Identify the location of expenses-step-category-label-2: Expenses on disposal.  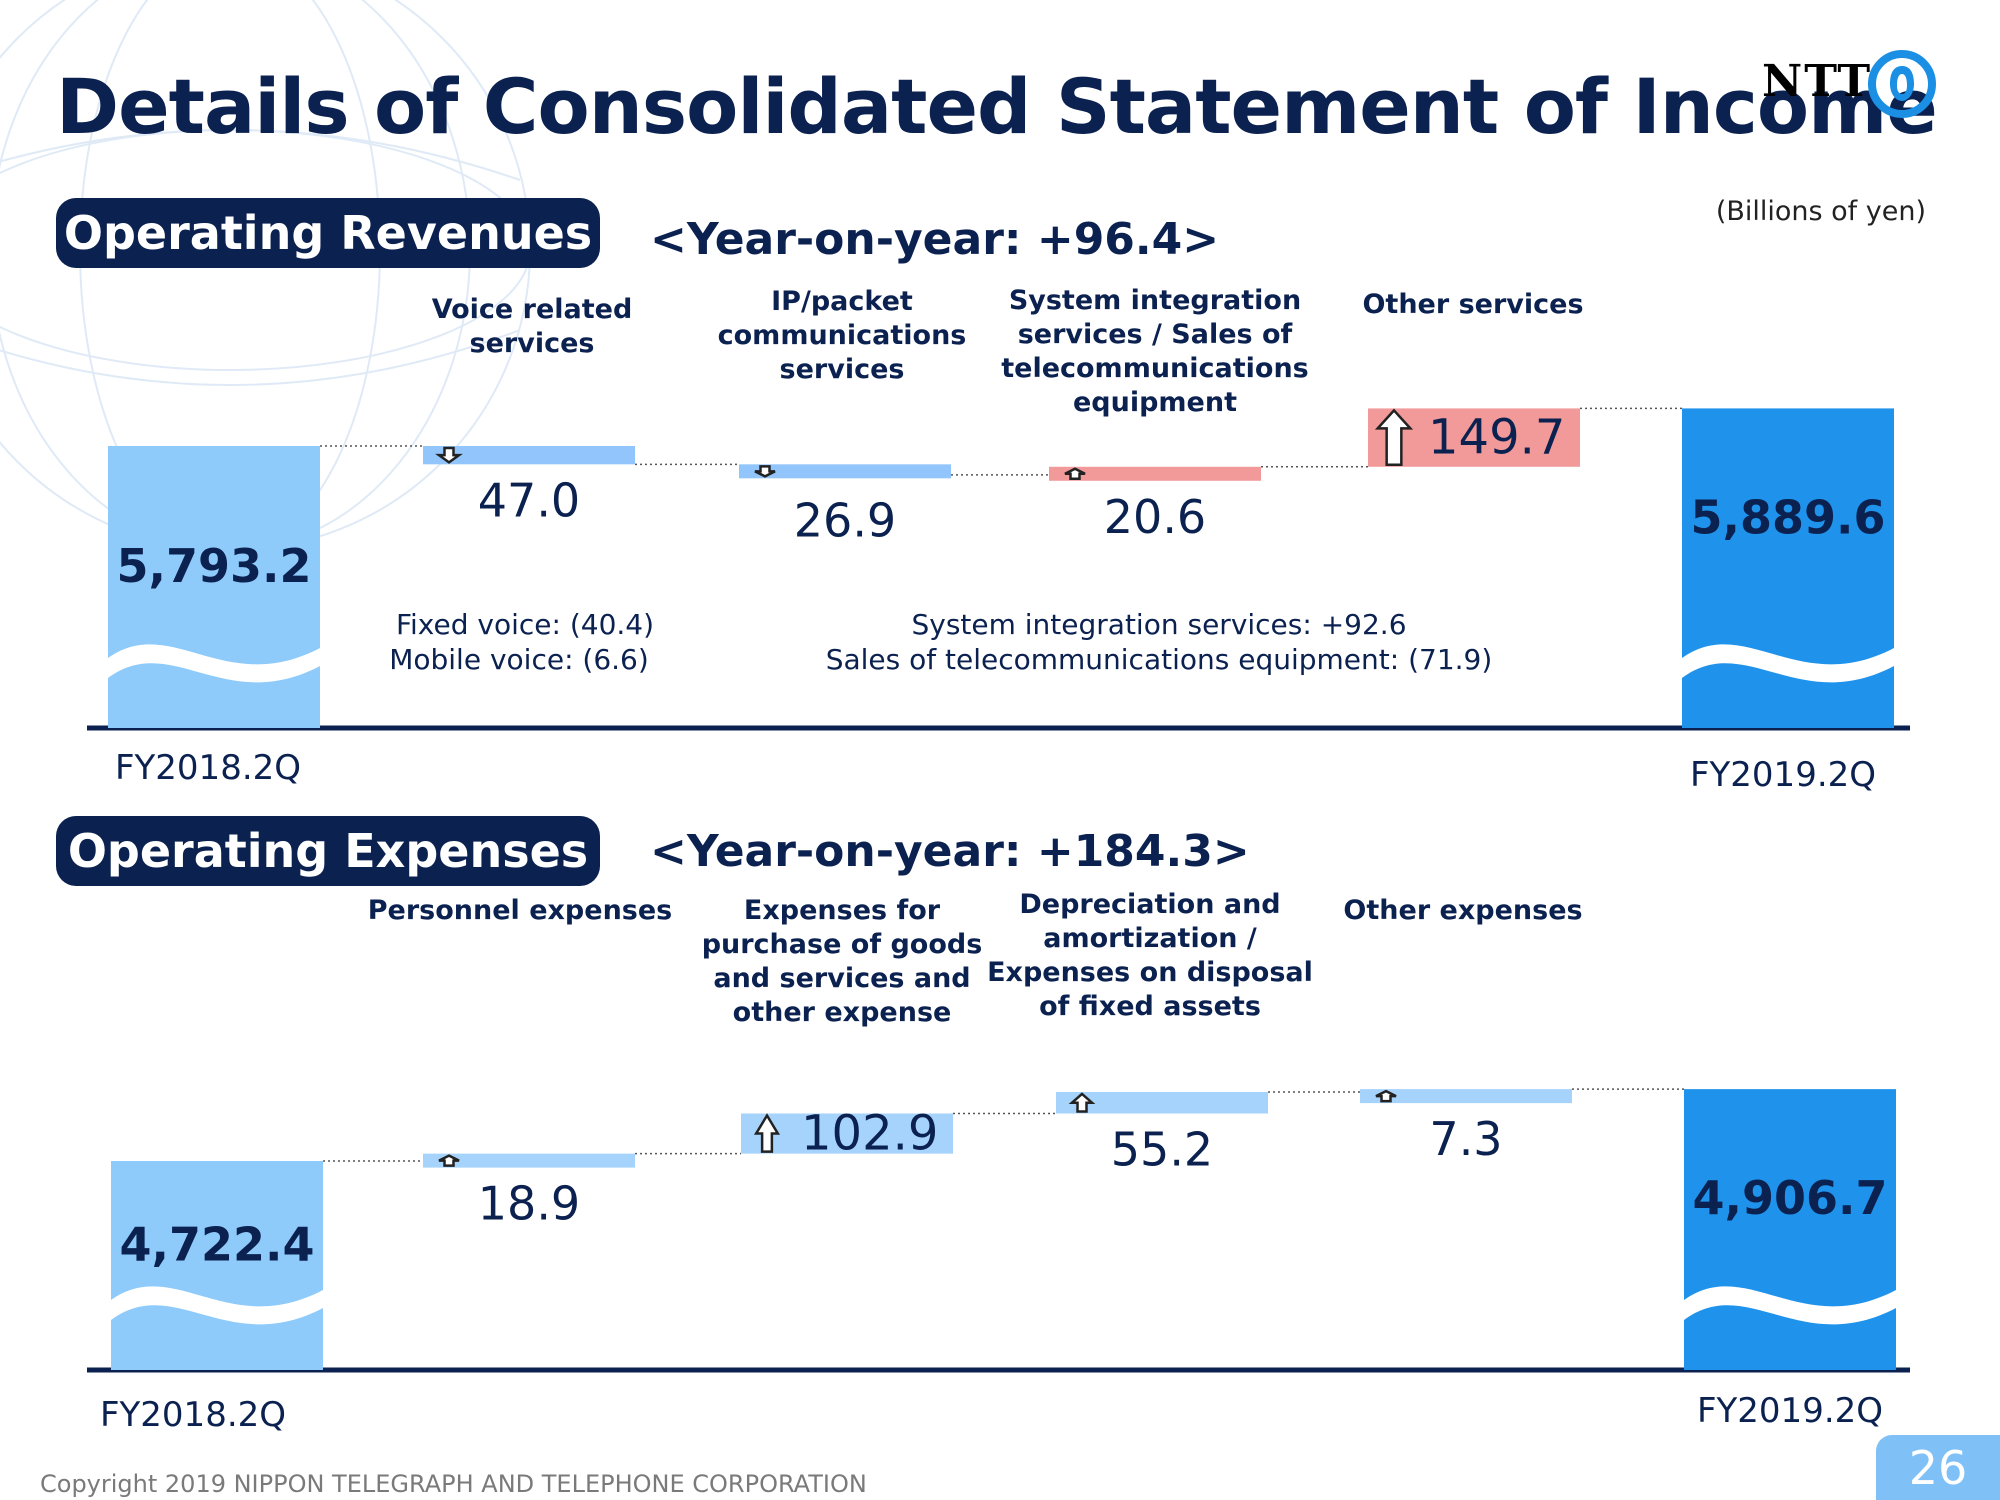
(1150, 972).